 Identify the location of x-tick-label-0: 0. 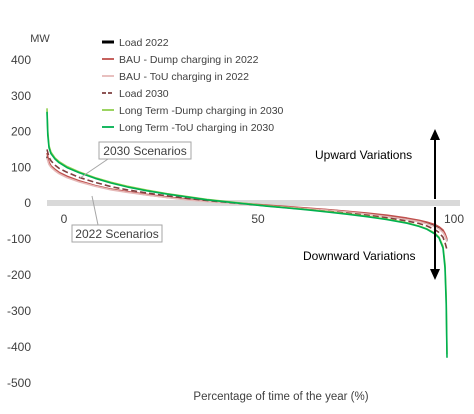
(64, 219).